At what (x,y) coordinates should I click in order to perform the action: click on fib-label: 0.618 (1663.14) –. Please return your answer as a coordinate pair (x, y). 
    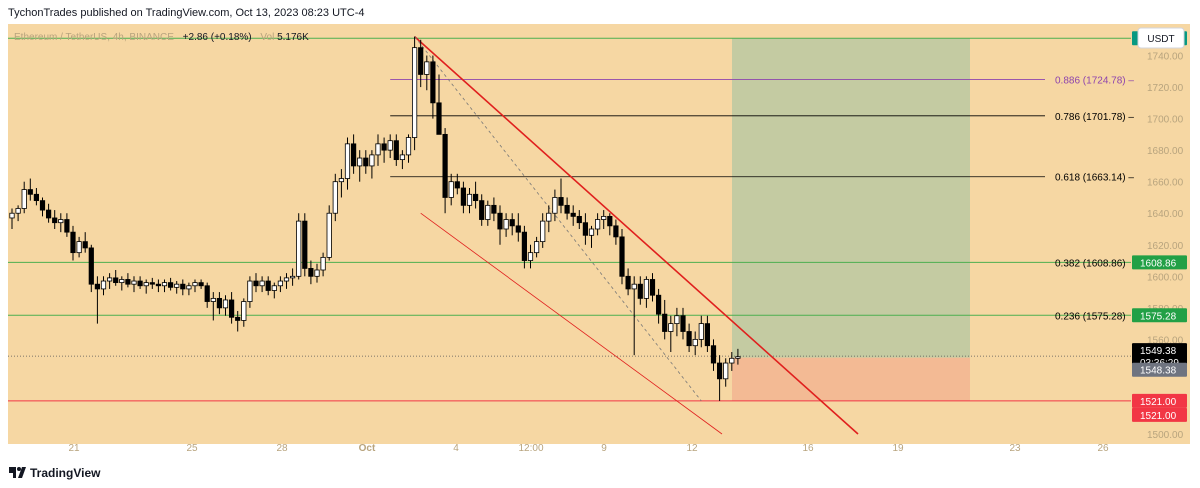
    Looking at the image, I should click on (1094, 178).